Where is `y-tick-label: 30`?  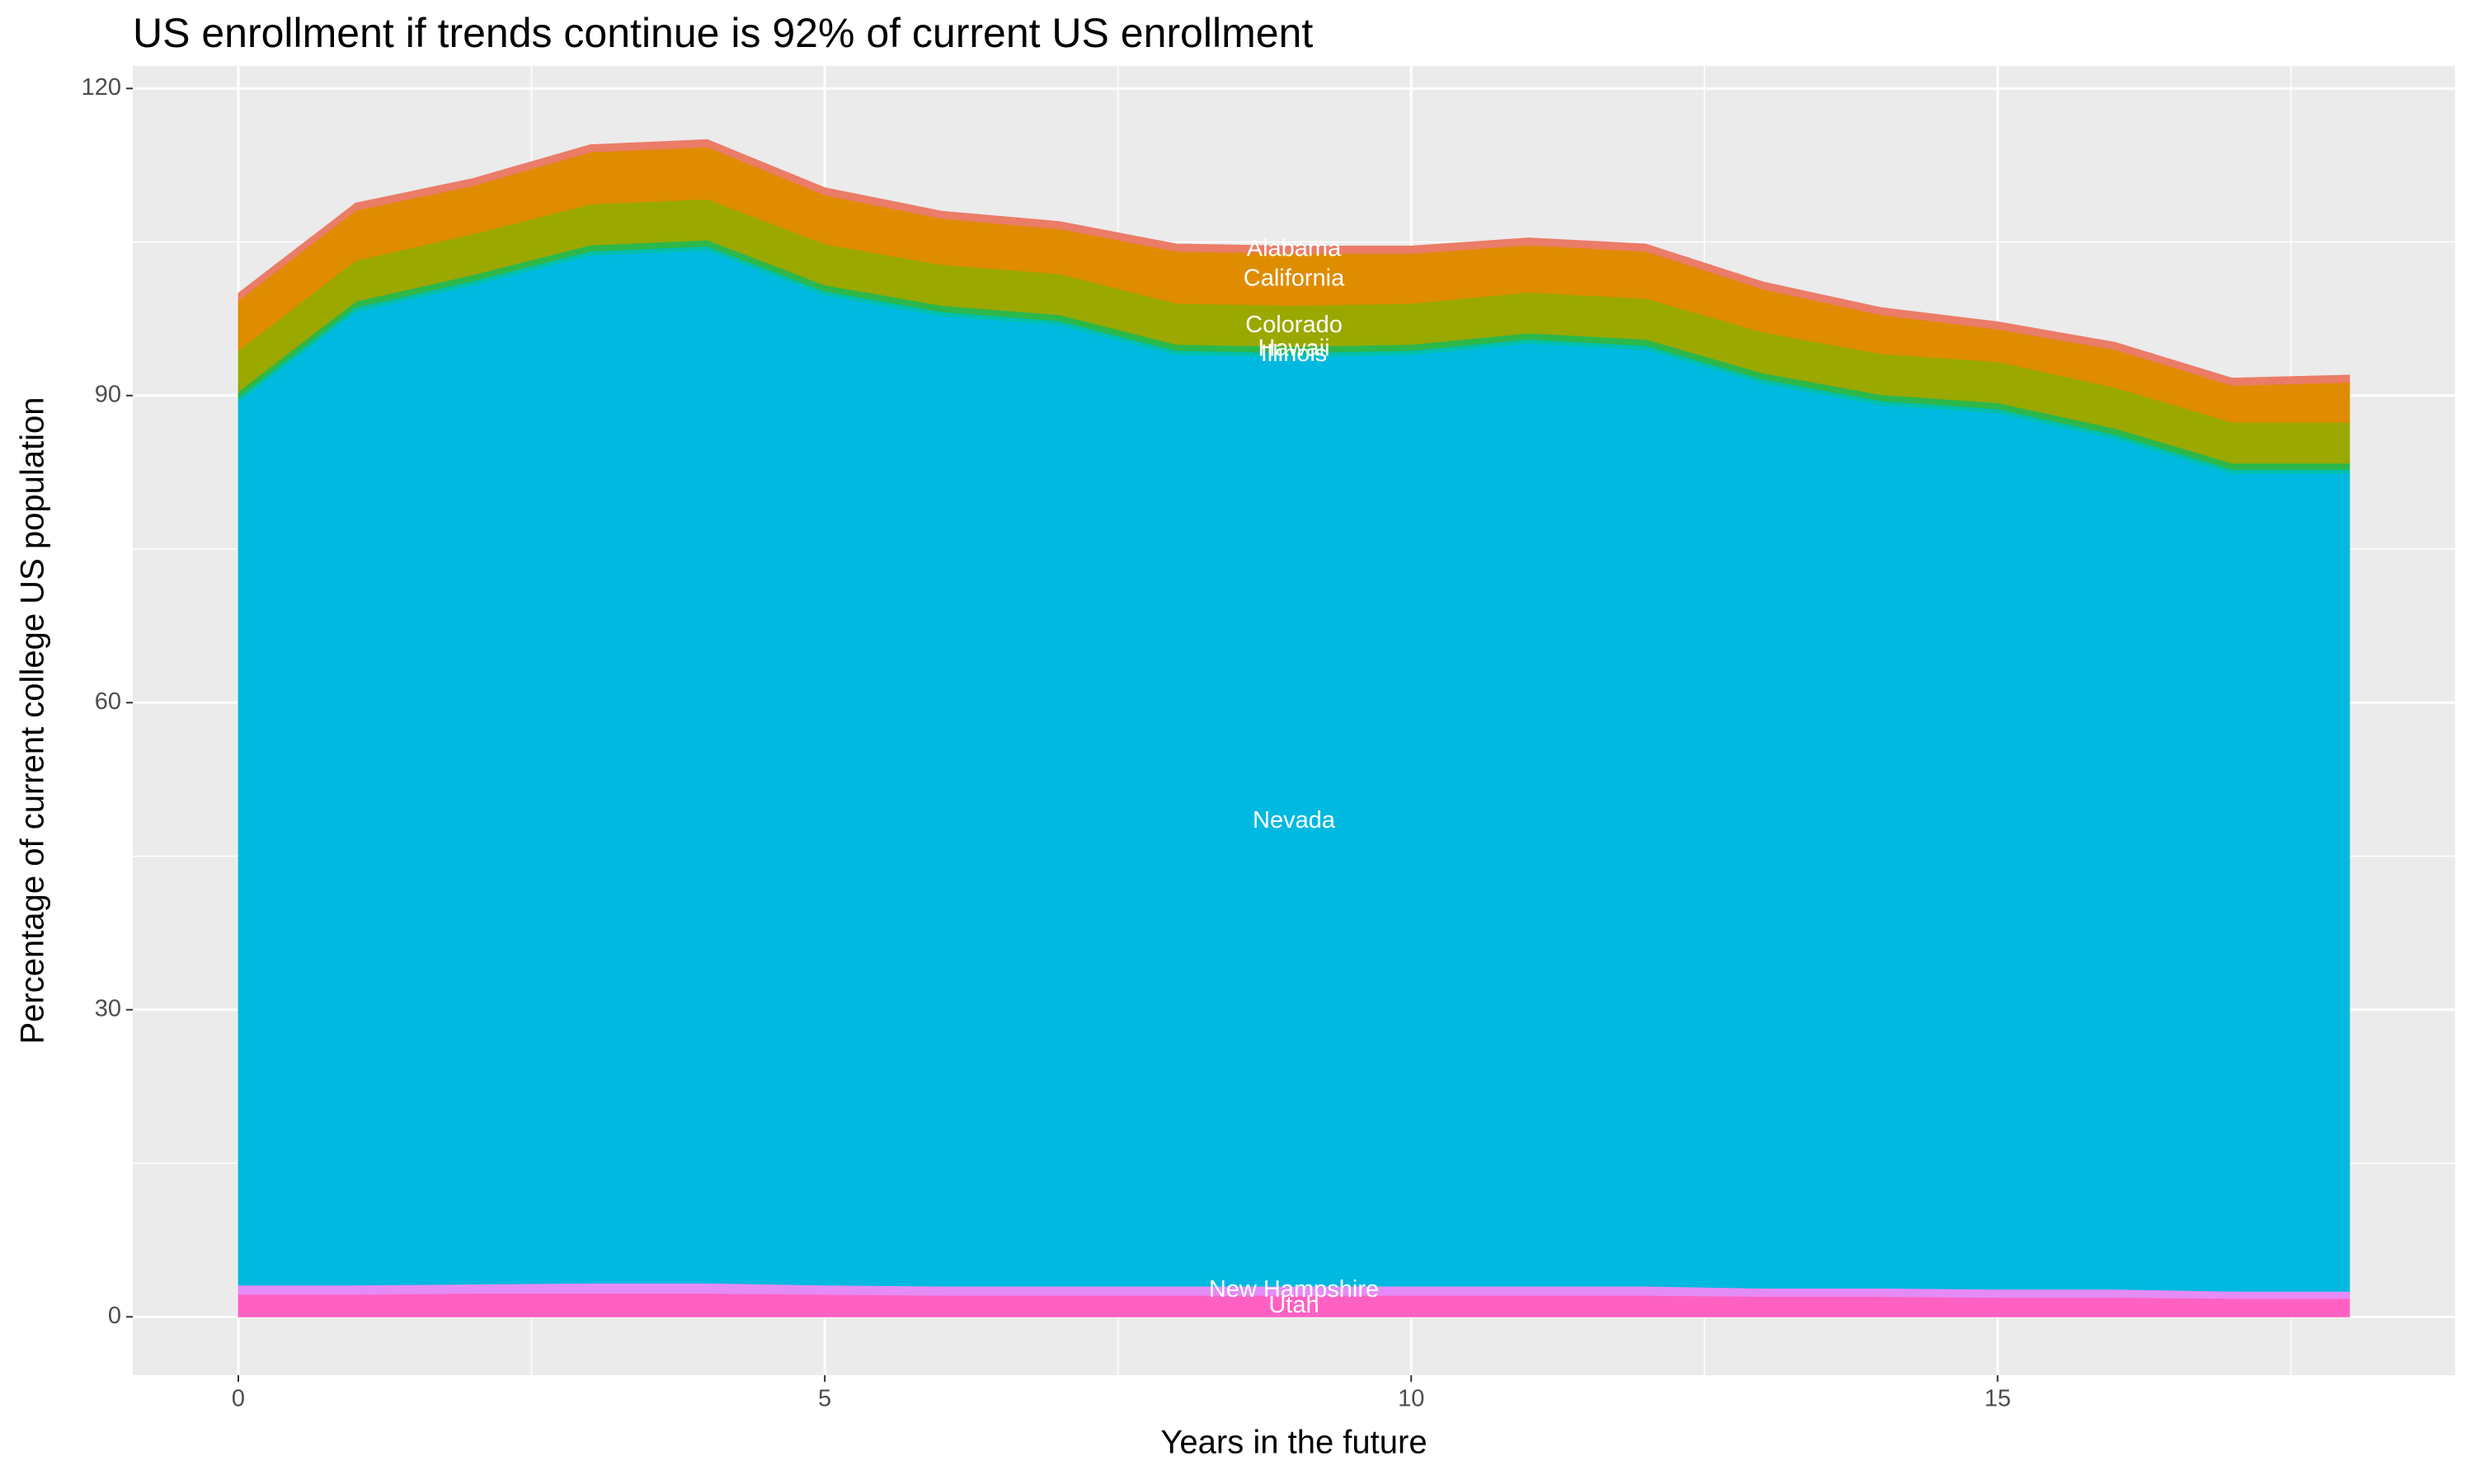 y-tick-label: 30 is located at coordinates (108, 1008).